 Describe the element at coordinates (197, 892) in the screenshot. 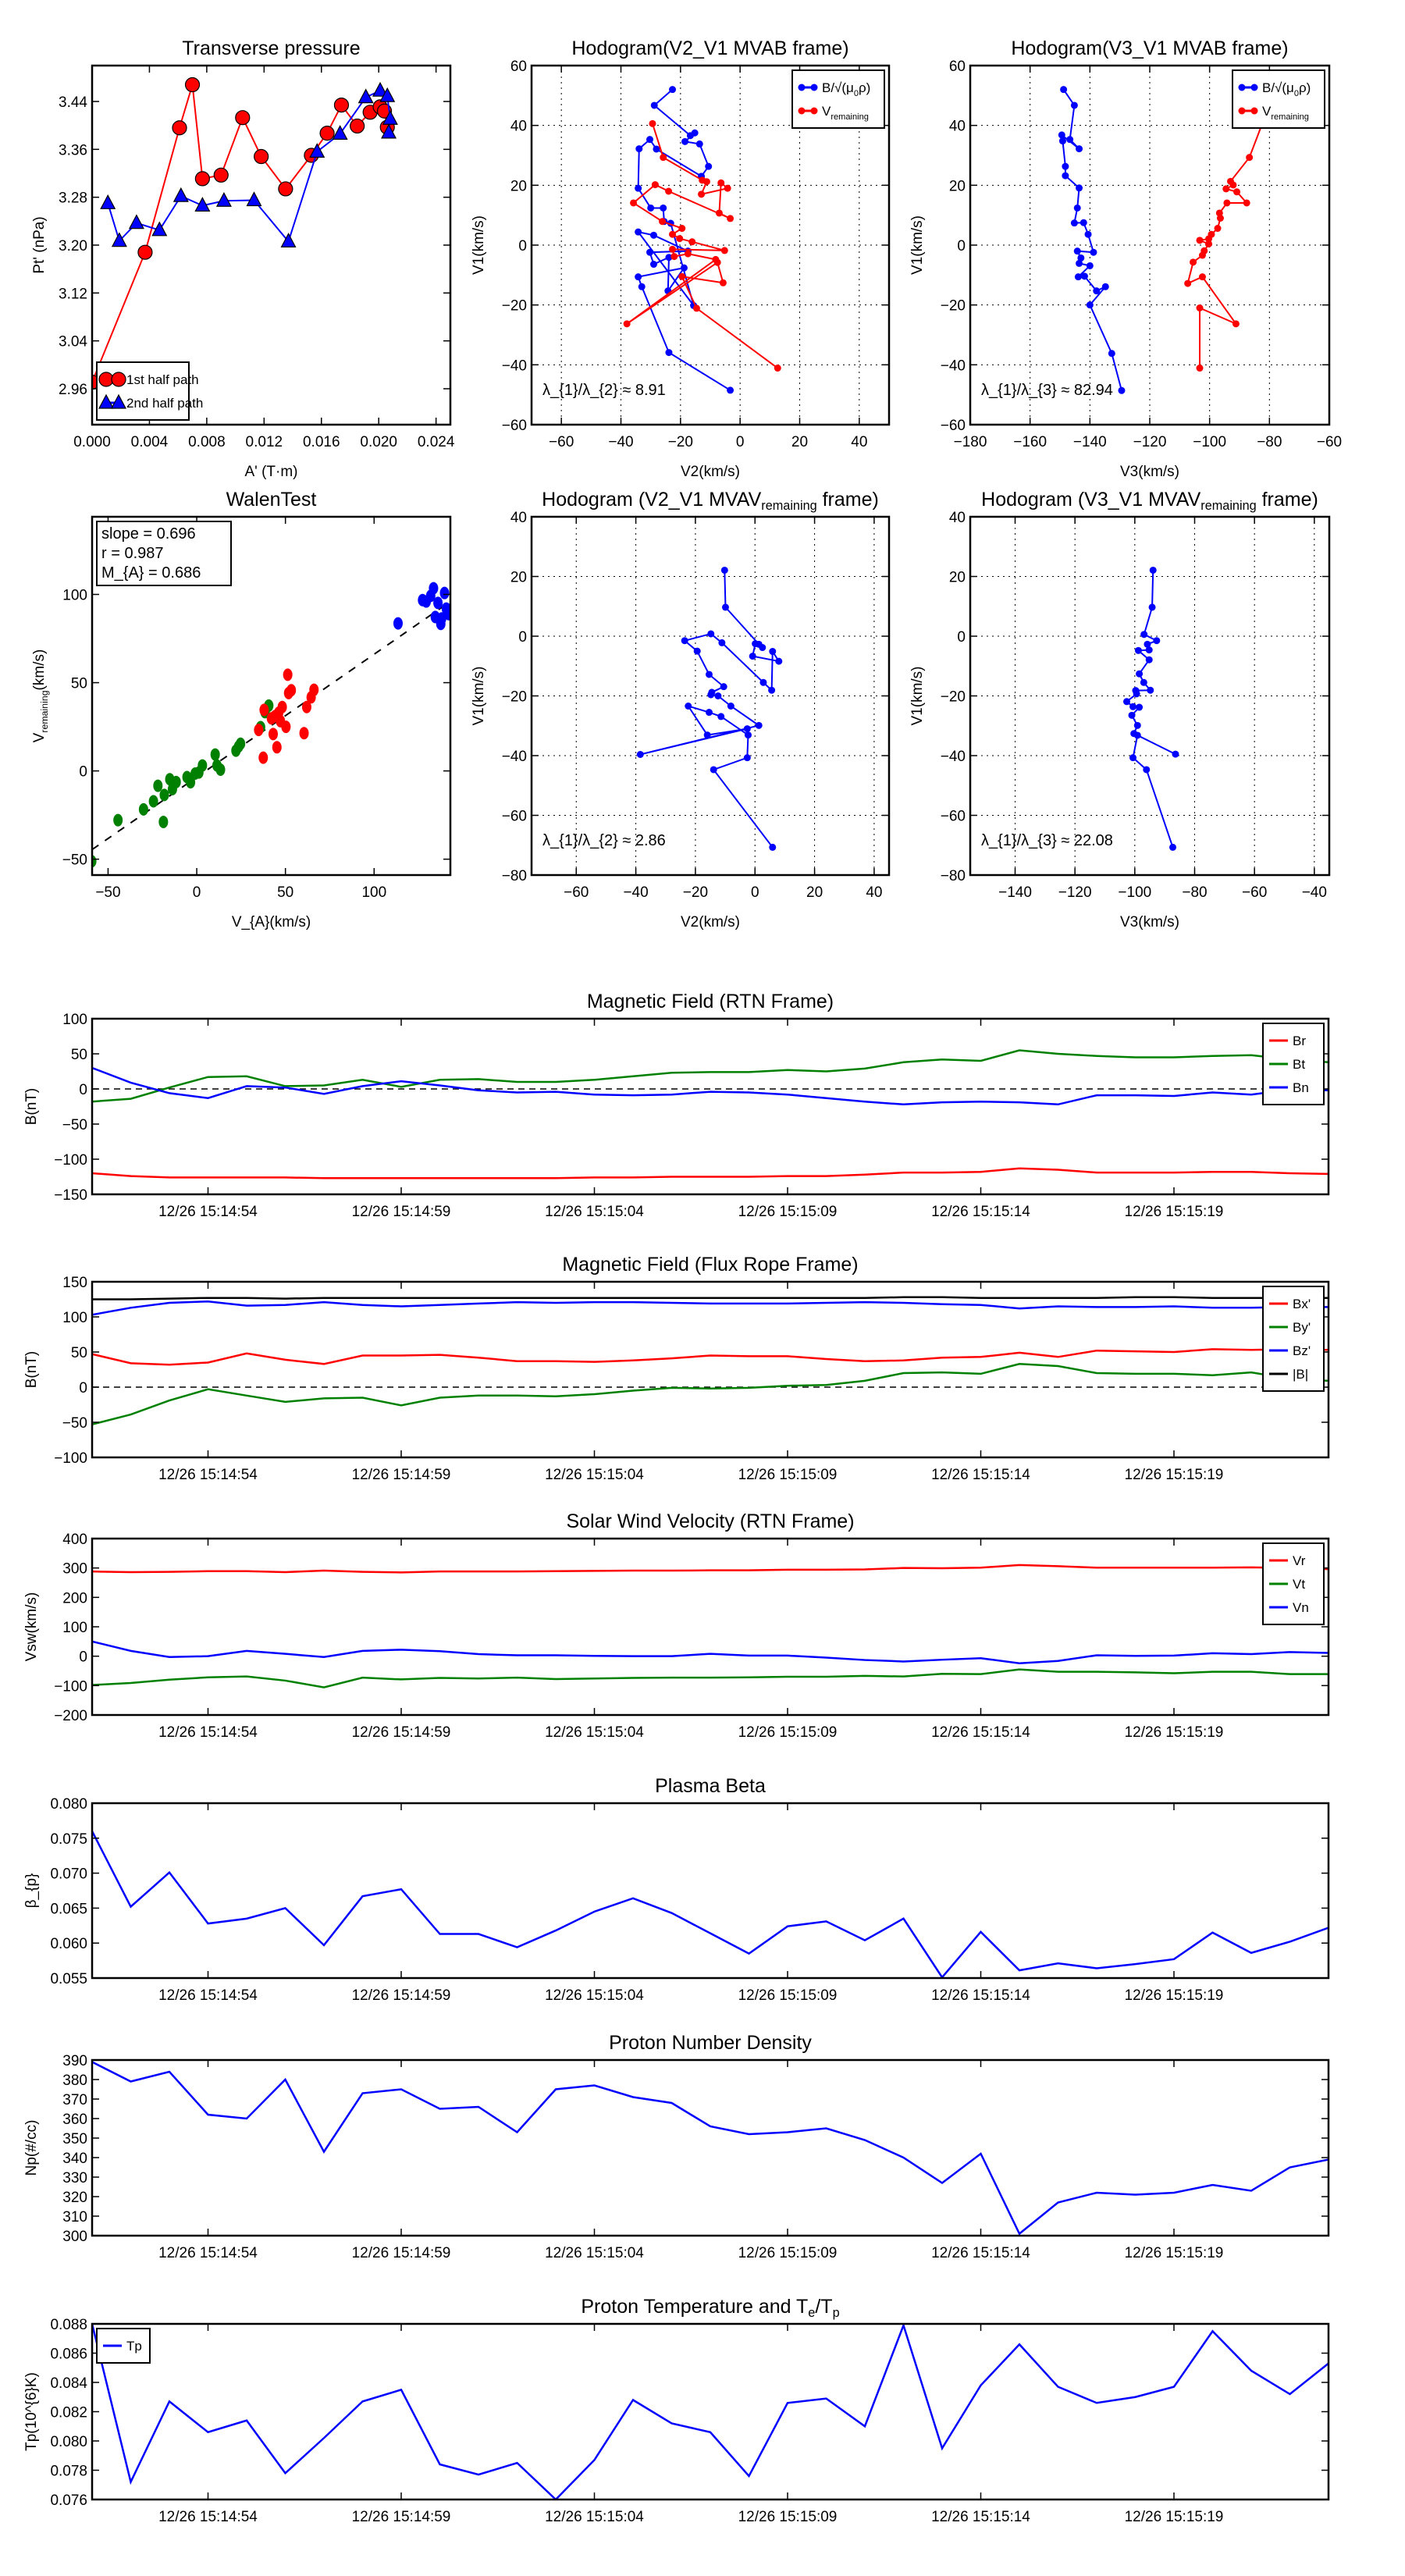

I see `x-tick-label: 0` at that location.